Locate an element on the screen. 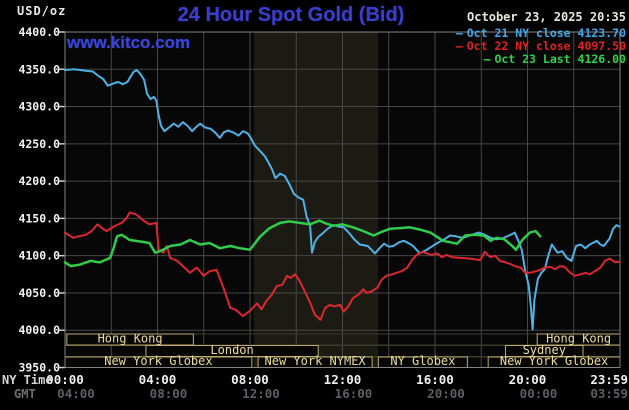  y-tick-label: 4000.0 is located at coordinates (39, 330).